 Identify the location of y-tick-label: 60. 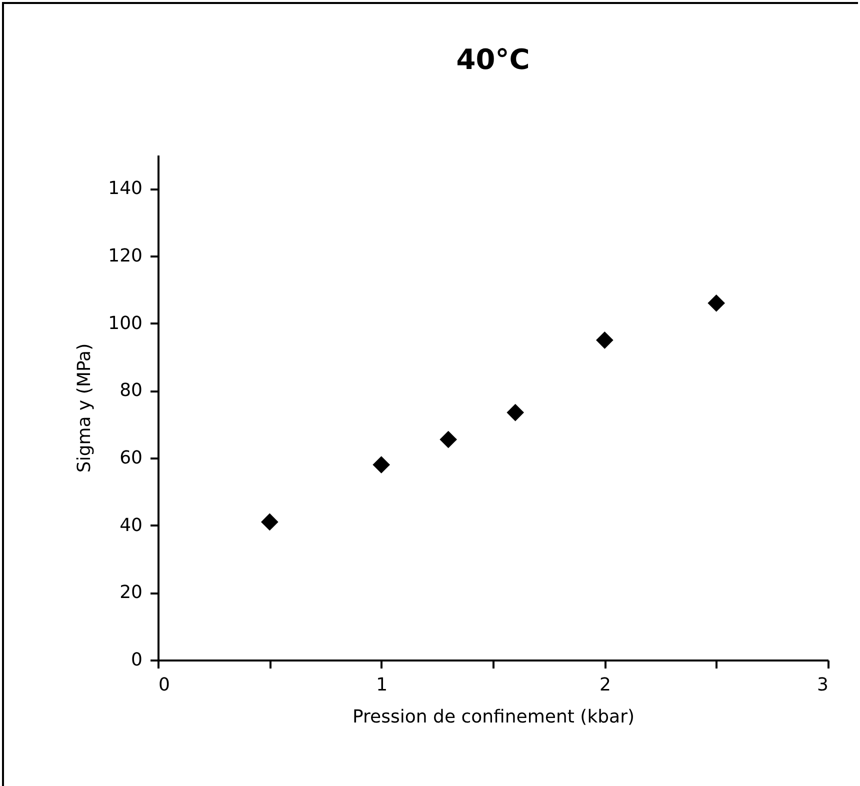
(131, 458).